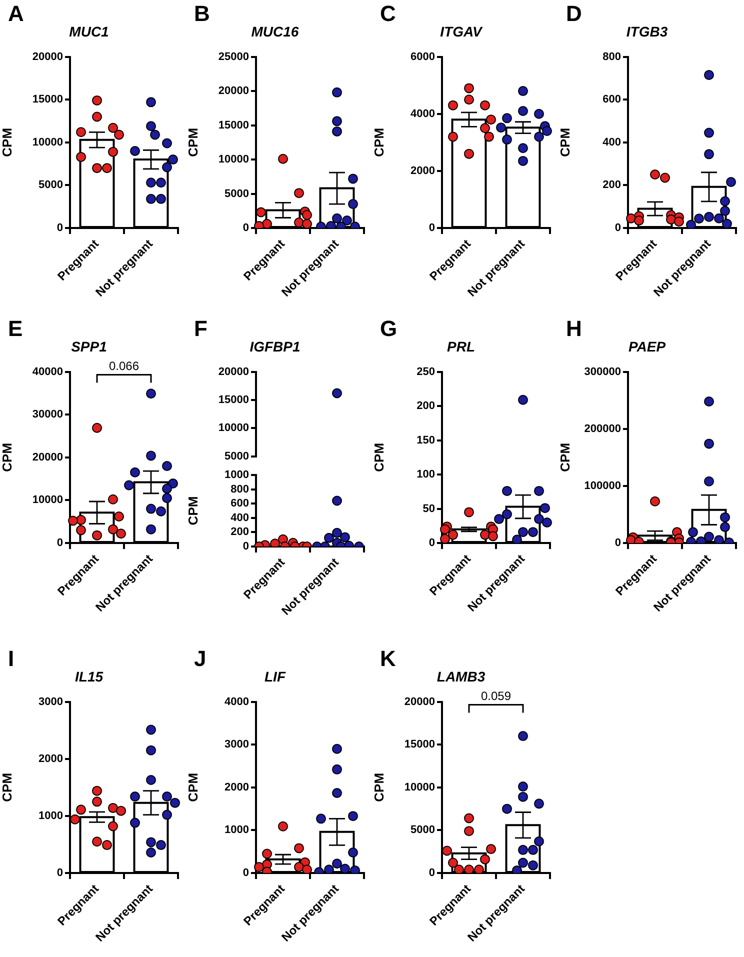 The width and height of the screenshot is (744, 957). Describe the element at coordinates (201, 329) in the screenshot. I see `text: F` at that location.